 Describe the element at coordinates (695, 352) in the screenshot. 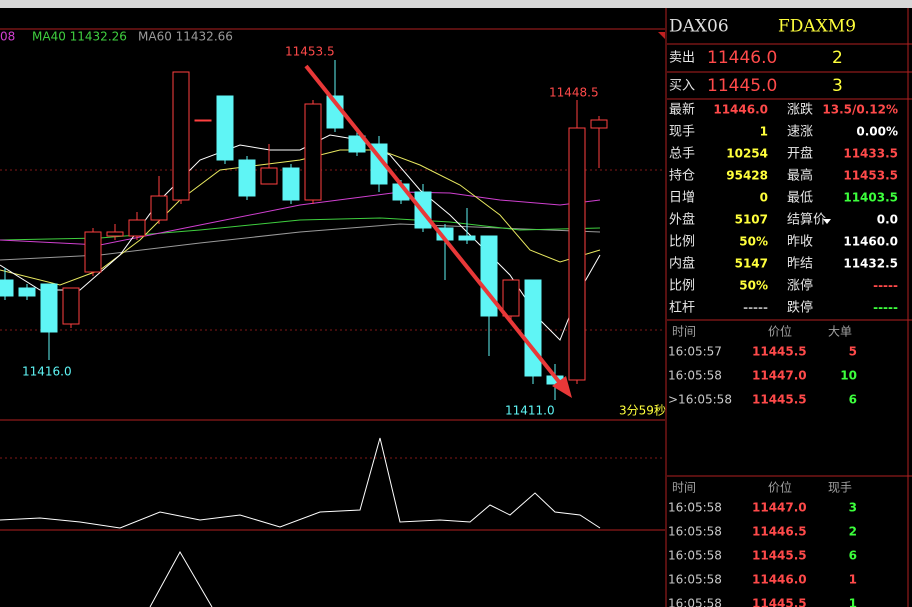

I see `trade-time: 16:05:57` at that location.